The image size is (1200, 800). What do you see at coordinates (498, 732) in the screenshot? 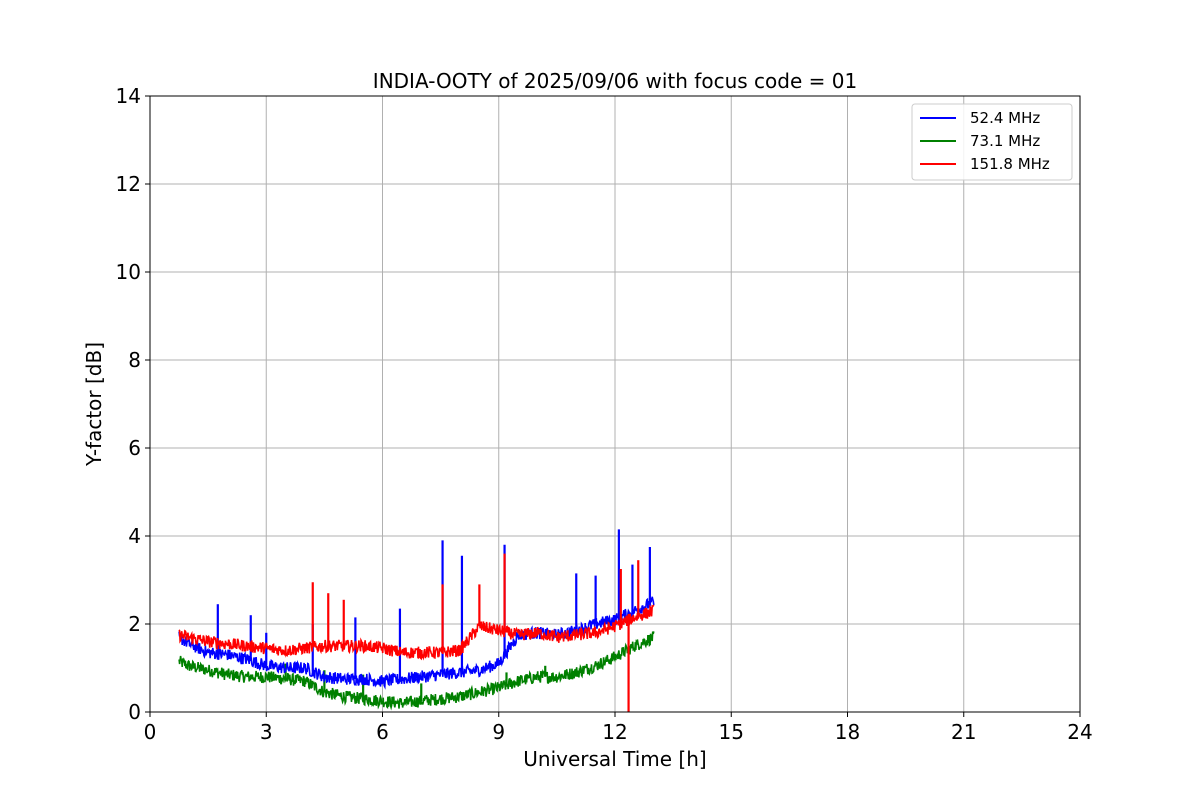
I see `x-tick-label-3: 9` at bounding box center [498, 732].